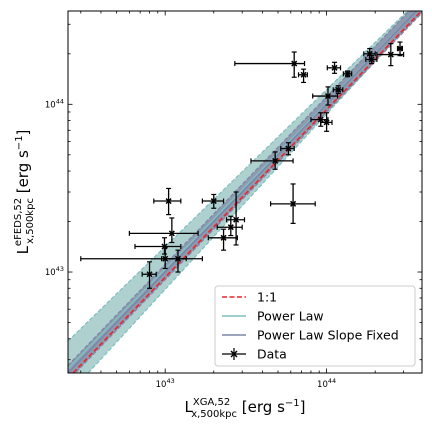 This screenshot has height=432, width=432. What do you see at coordinates (303, 407) in the screenshot?
I see `x-label-unit-end: ]` at bounding box center [303, 407].